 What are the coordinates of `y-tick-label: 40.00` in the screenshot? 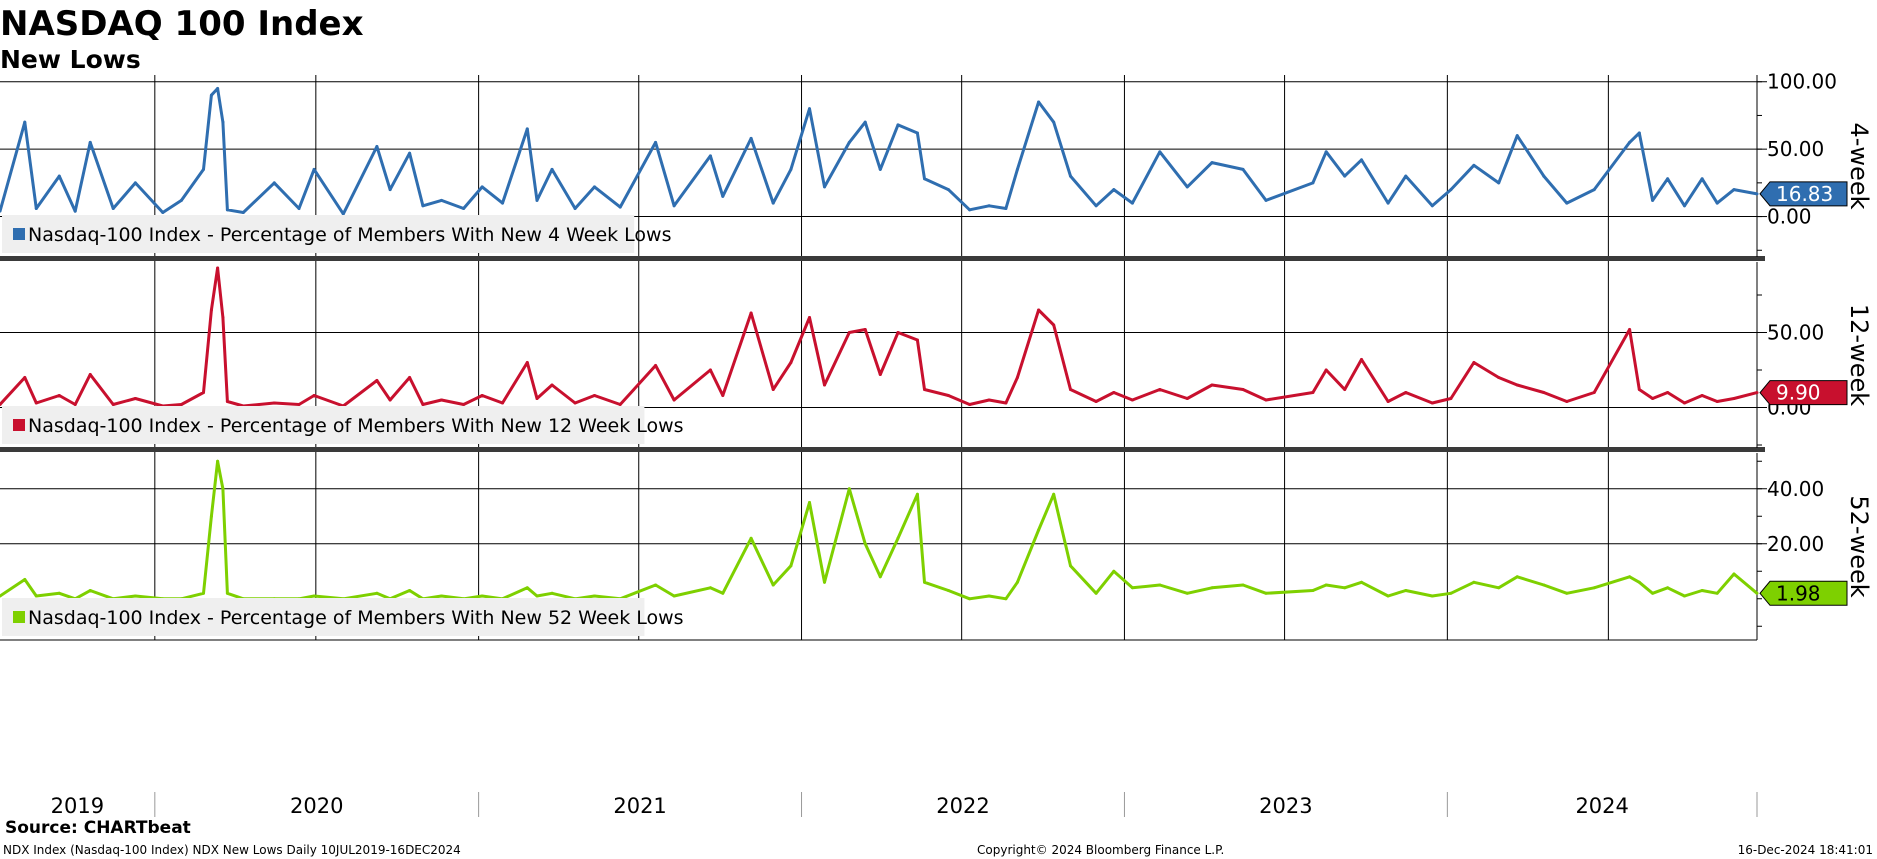 It's located at (1795, 489).